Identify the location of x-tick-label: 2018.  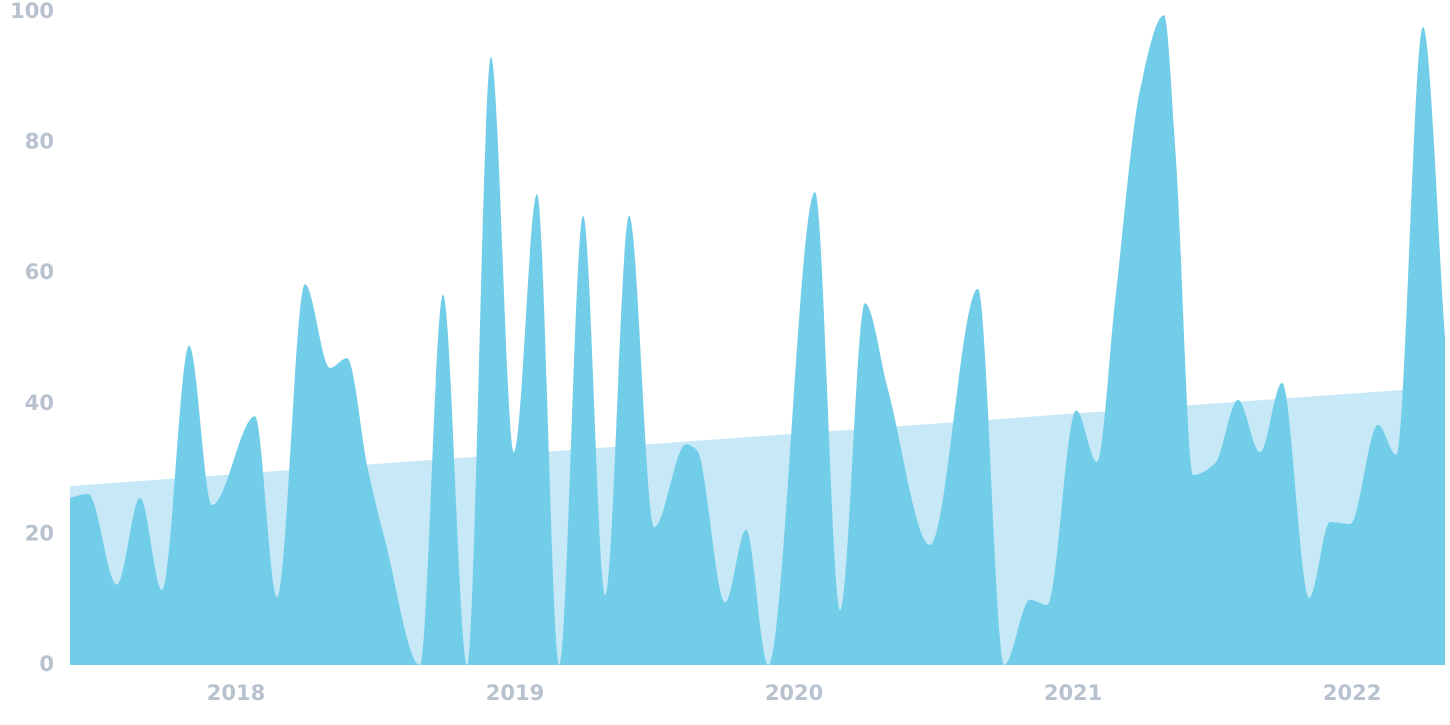
(236, 693).